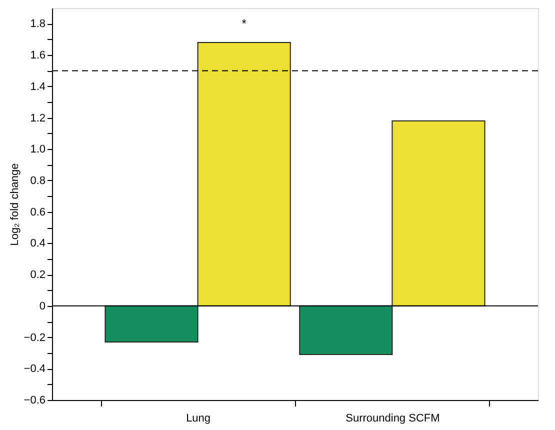 The width and height of the screenshot is (555, 430). Describe the element at coordinates (42, 306) in the screenshot. I see `y-tick-label: 0` at that location.